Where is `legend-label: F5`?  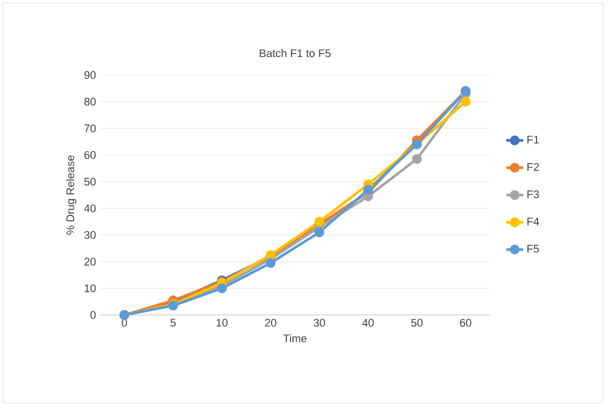 legend-label: F5 is located at coordinates (533, 248).